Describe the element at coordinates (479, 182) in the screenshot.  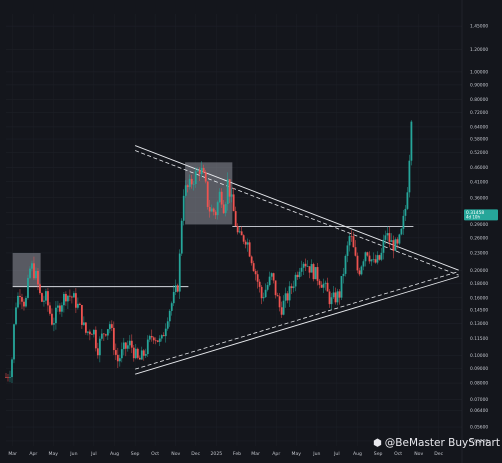
I see `price-tick-label: 0.41000` at that location.